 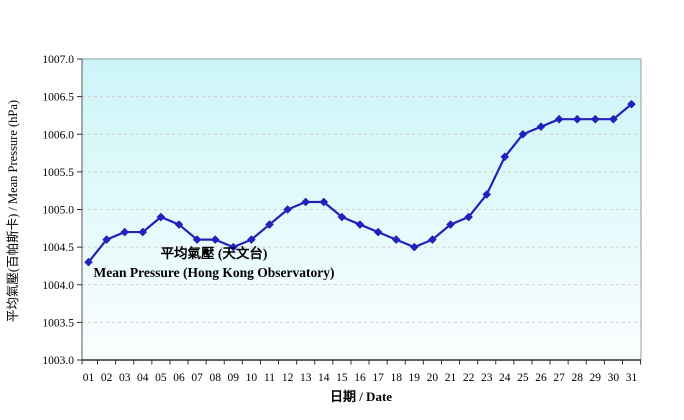 What do you see at coordinates (58, 361) in the screenshot?
I see `y-tick-label: 1003.0` at bounding box center [58, 361].